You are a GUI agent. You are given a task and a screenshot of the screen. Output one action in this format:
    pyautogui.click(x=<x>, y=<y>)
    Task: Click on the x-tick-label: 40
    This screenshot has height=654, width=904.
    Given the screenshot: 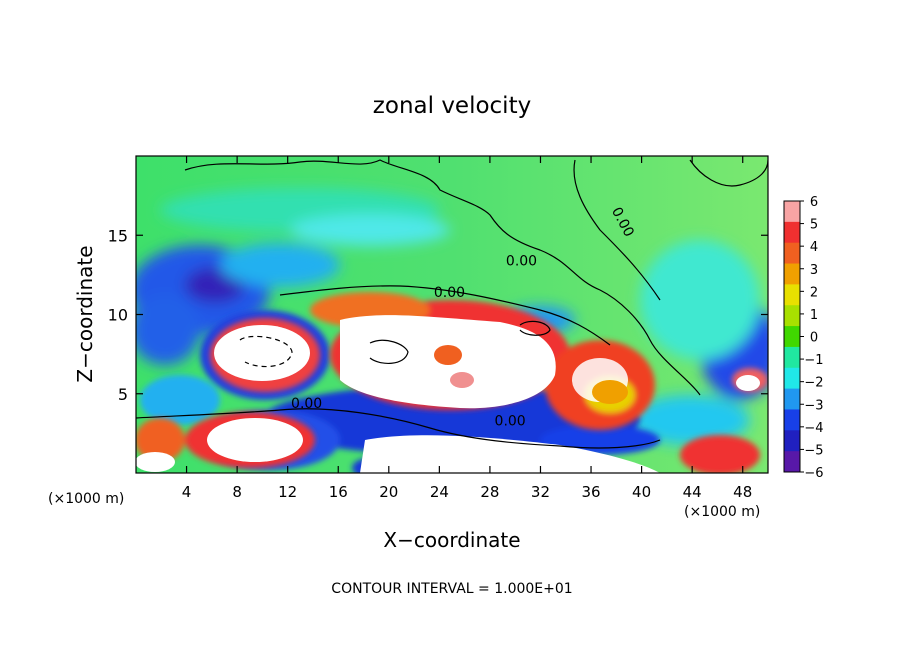 What is the action you would take?
    pyautogui.click(x=641, y=492)
    